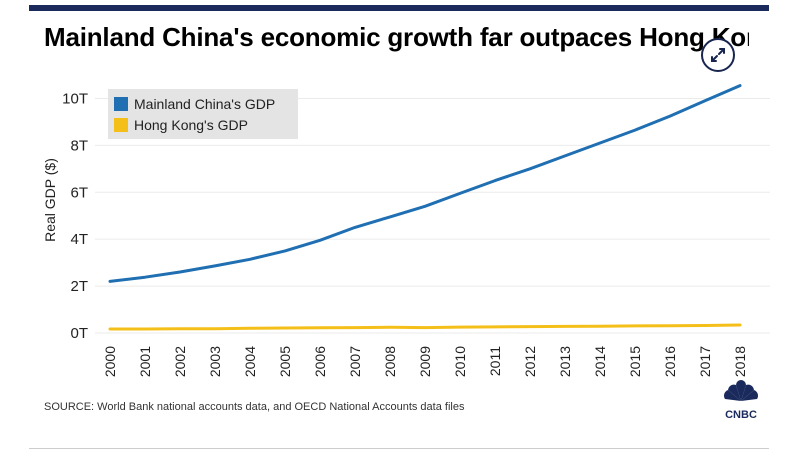 The height and width of the screenshot is (453, 793). What do you see at coordinates (600, 361) in the screenshot?
I see `x-tick-label: 2014` at bounding box center [600, 361].